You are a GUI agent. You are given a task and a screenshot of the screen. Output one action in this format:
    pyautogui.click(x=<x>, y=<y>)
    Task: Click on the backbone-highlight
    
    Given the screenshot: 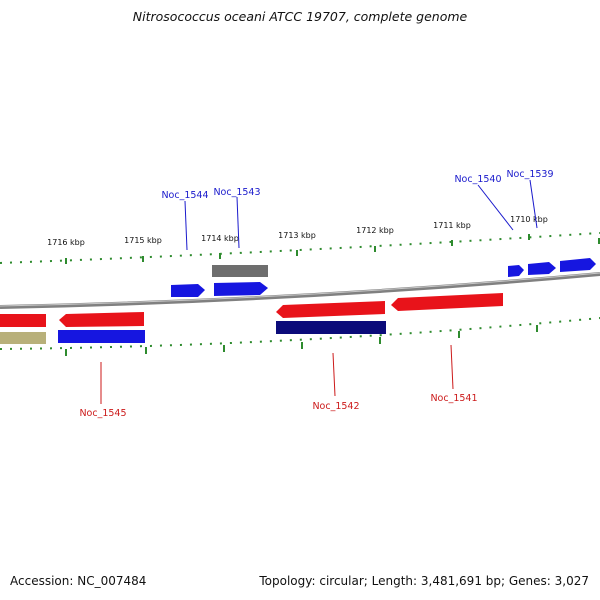 What is the action you would take?
    pyautogui.click(x=300, y=289)
    